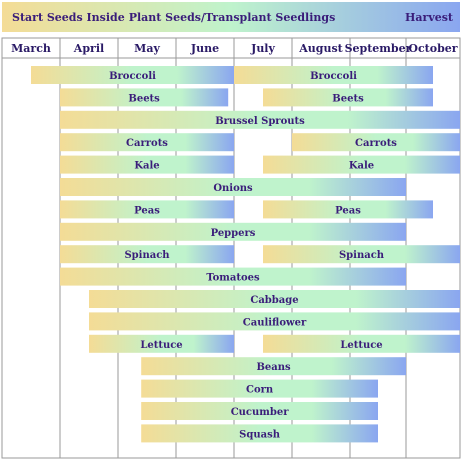 The image size is (462, 459). I want to click on month-label-august: August, so click(320, 48).